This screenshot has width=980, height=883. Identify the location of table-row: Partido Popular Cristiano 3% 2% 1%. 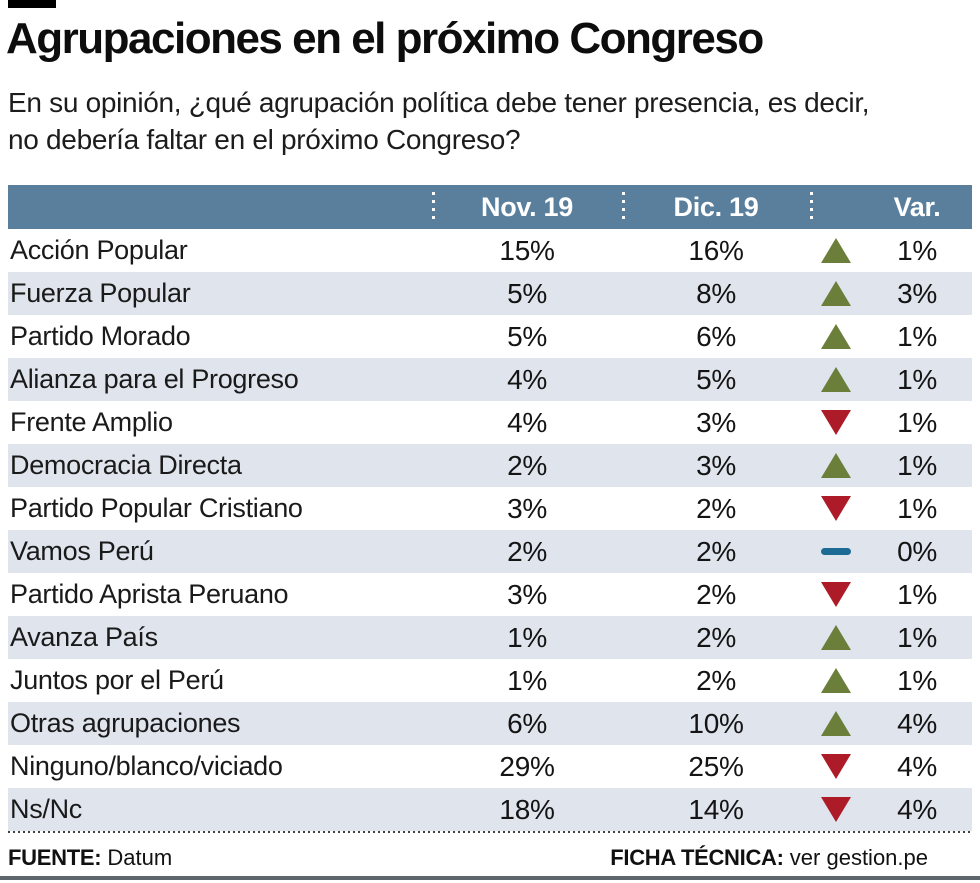
(490, 509).